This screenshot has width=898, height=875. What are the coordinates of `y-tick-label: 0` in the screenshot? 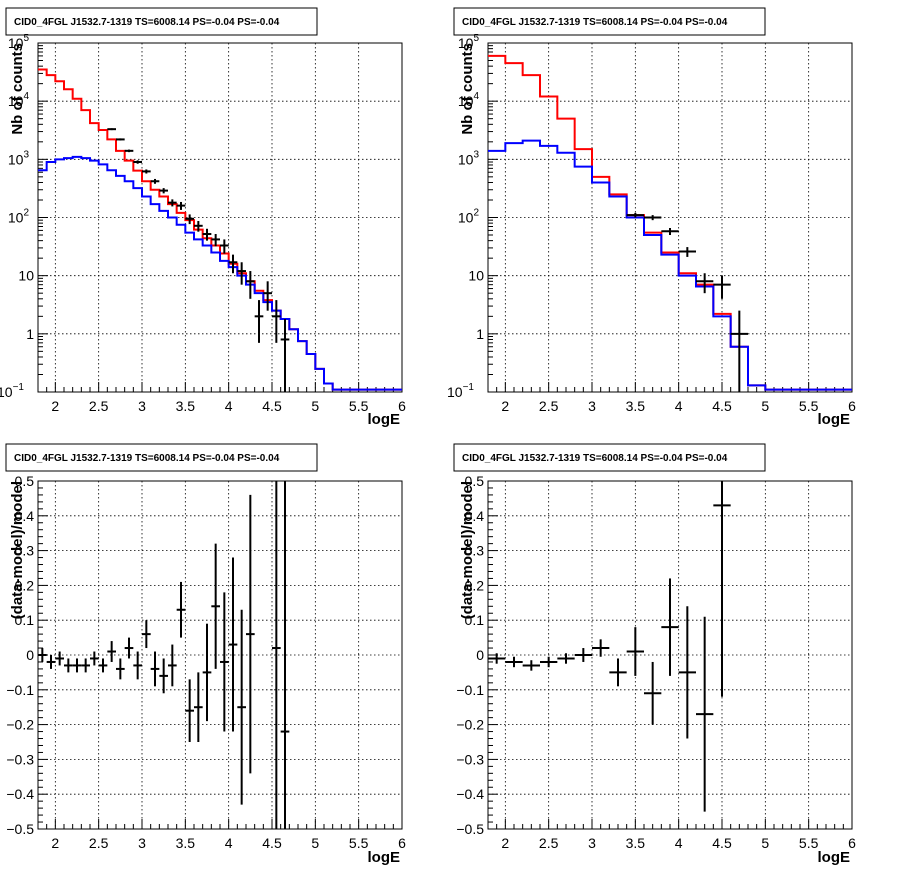 It's located at (480, 655).